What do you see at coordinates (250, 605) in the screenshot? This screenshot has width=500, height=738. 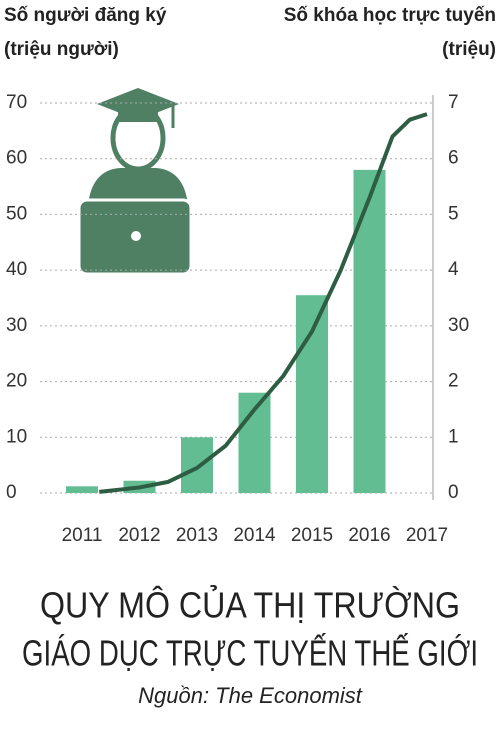 I see `chart-title: QUY MÔ CỦA THỊ TRƯỜNG` at bounding box center [250, 605].